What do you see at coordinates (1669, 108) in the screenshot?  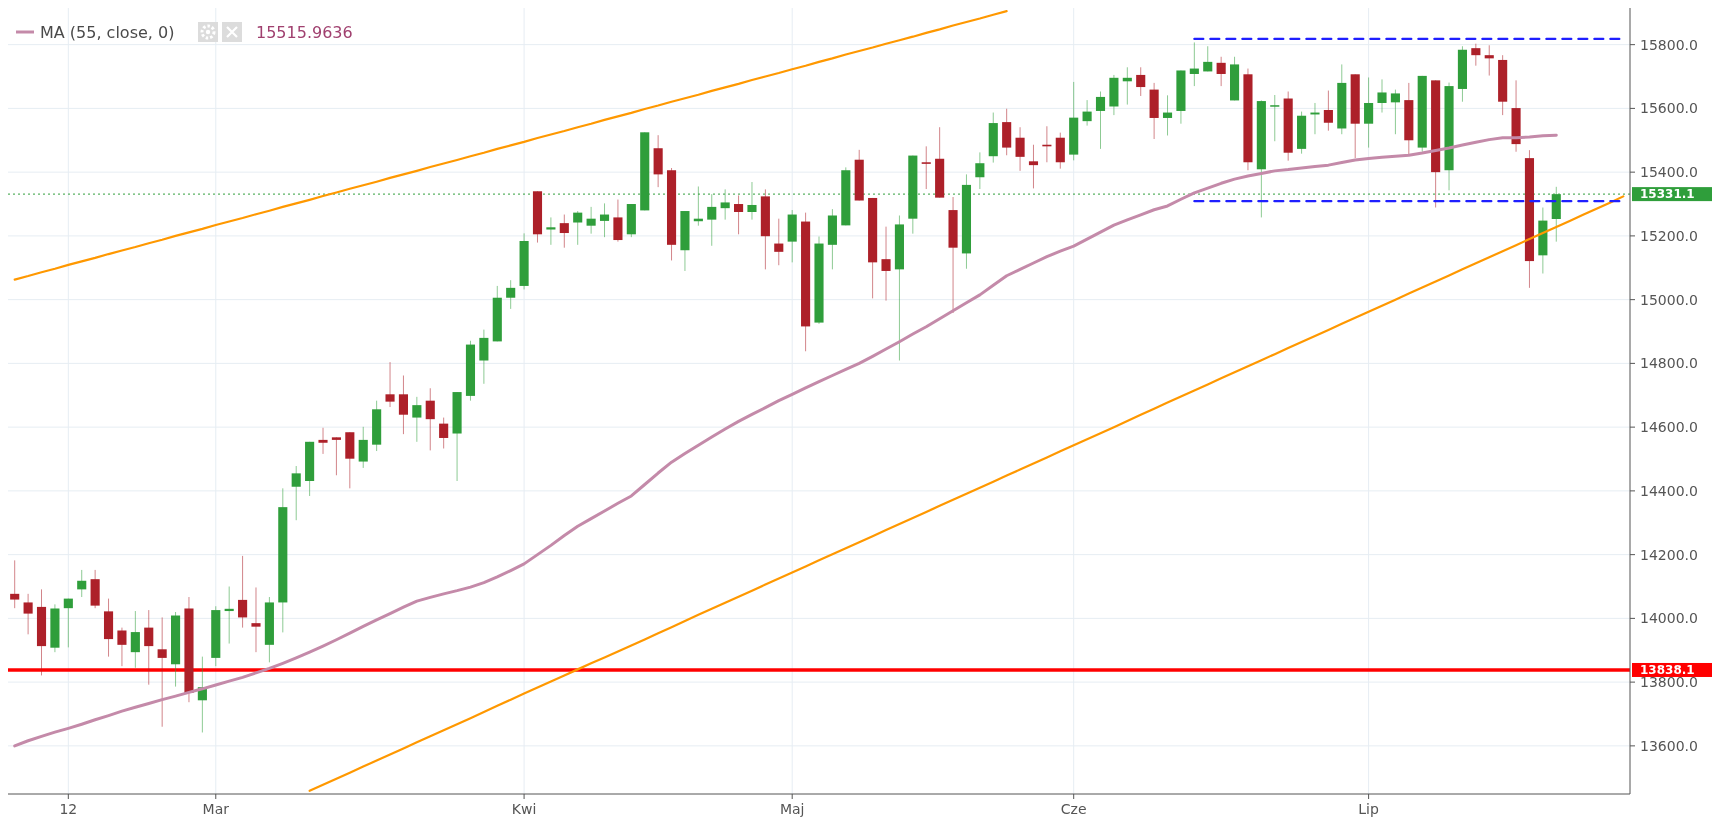 I see `y-tick-label: 15600.0` at bounding box center [1669, 108].